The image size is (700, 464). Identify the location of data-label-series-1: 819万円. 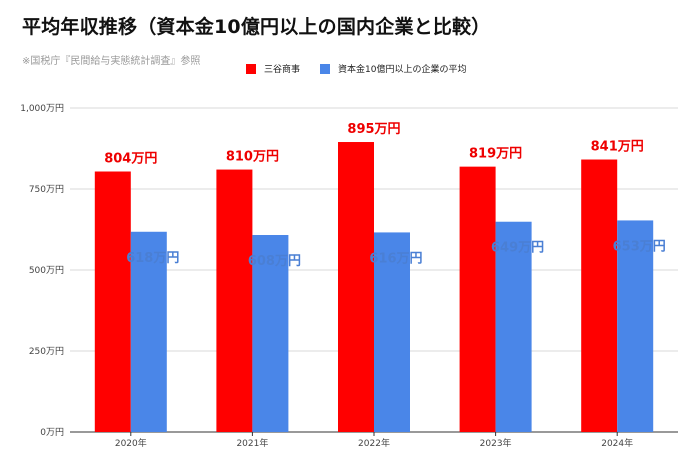
(495, 154).